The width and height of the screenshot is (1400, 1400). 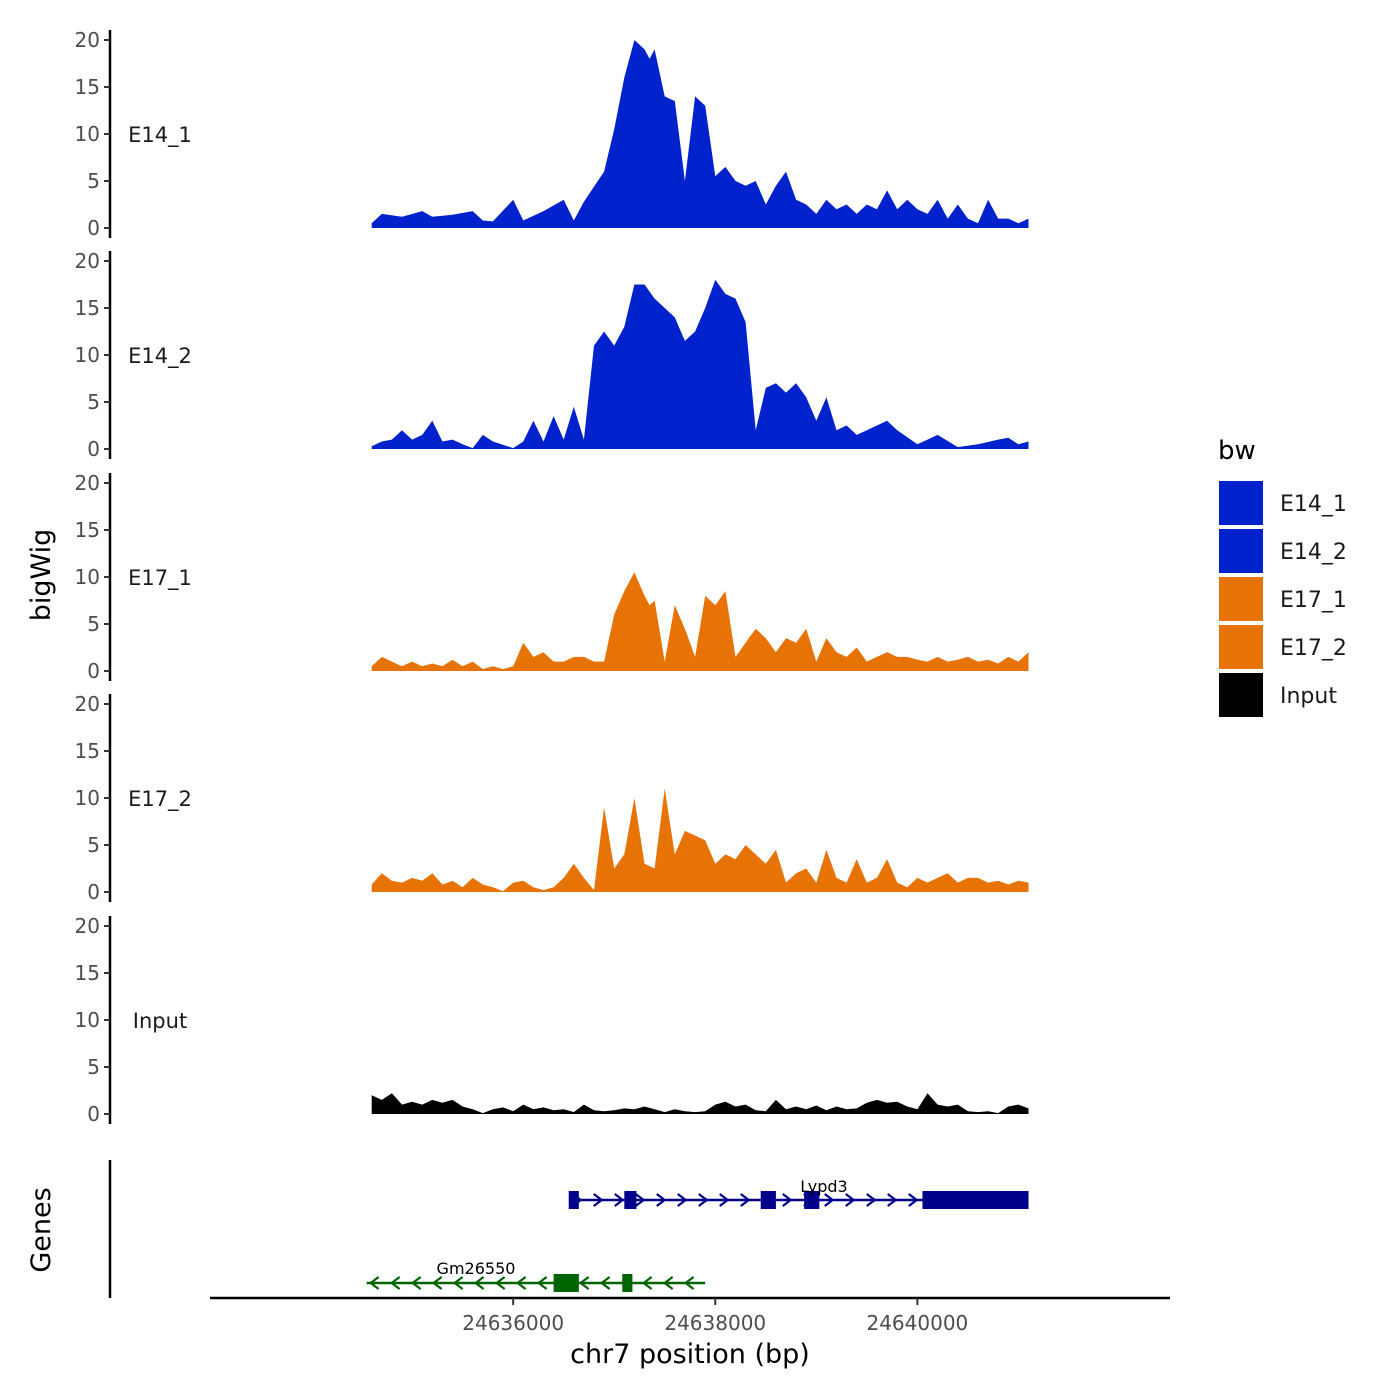 What do you see at coordinates (160, 135) in the screenshot?
I see `track-label-E14_1: E14_1` at bounding box center [160, 135].